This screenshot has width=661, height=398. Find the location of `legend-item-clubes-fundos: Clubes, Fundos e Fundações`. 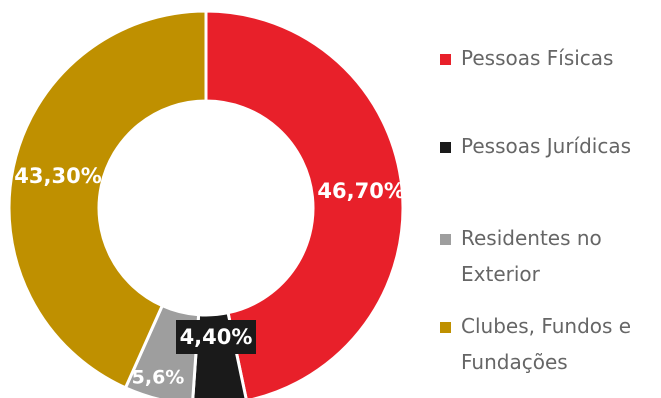

legend-item-clubes-fundos: Clubes, Fundos e Fundações is located at coordinates (545, 344).